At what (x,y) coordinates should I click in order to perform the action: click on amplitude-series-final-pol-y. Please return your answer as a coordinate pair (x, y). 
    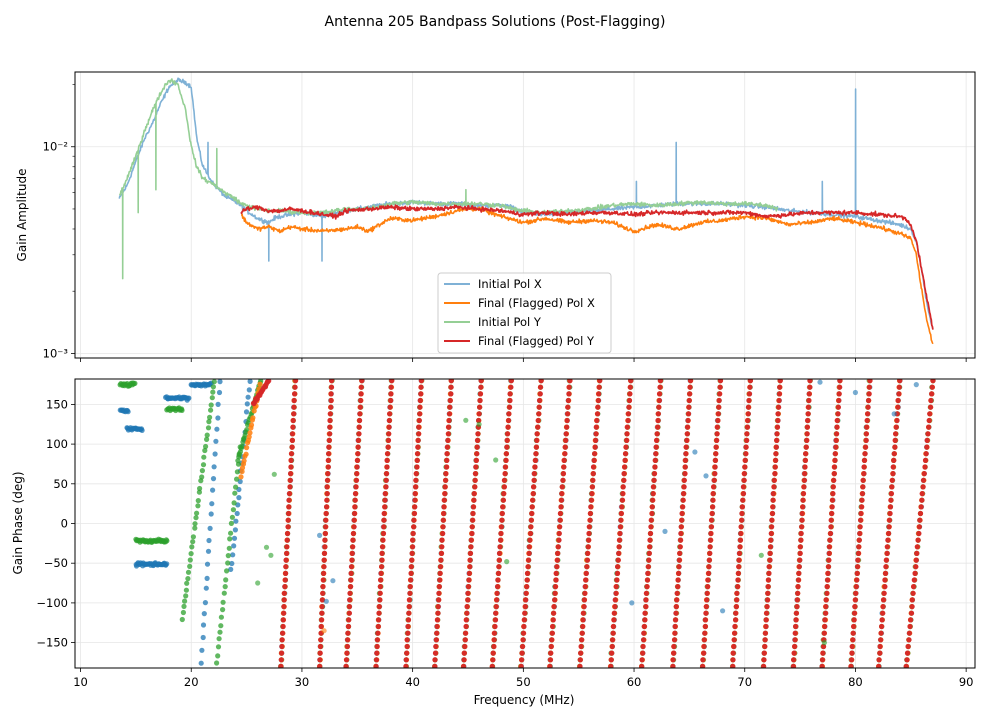
    Looking at the image, I should click on (587, 267).